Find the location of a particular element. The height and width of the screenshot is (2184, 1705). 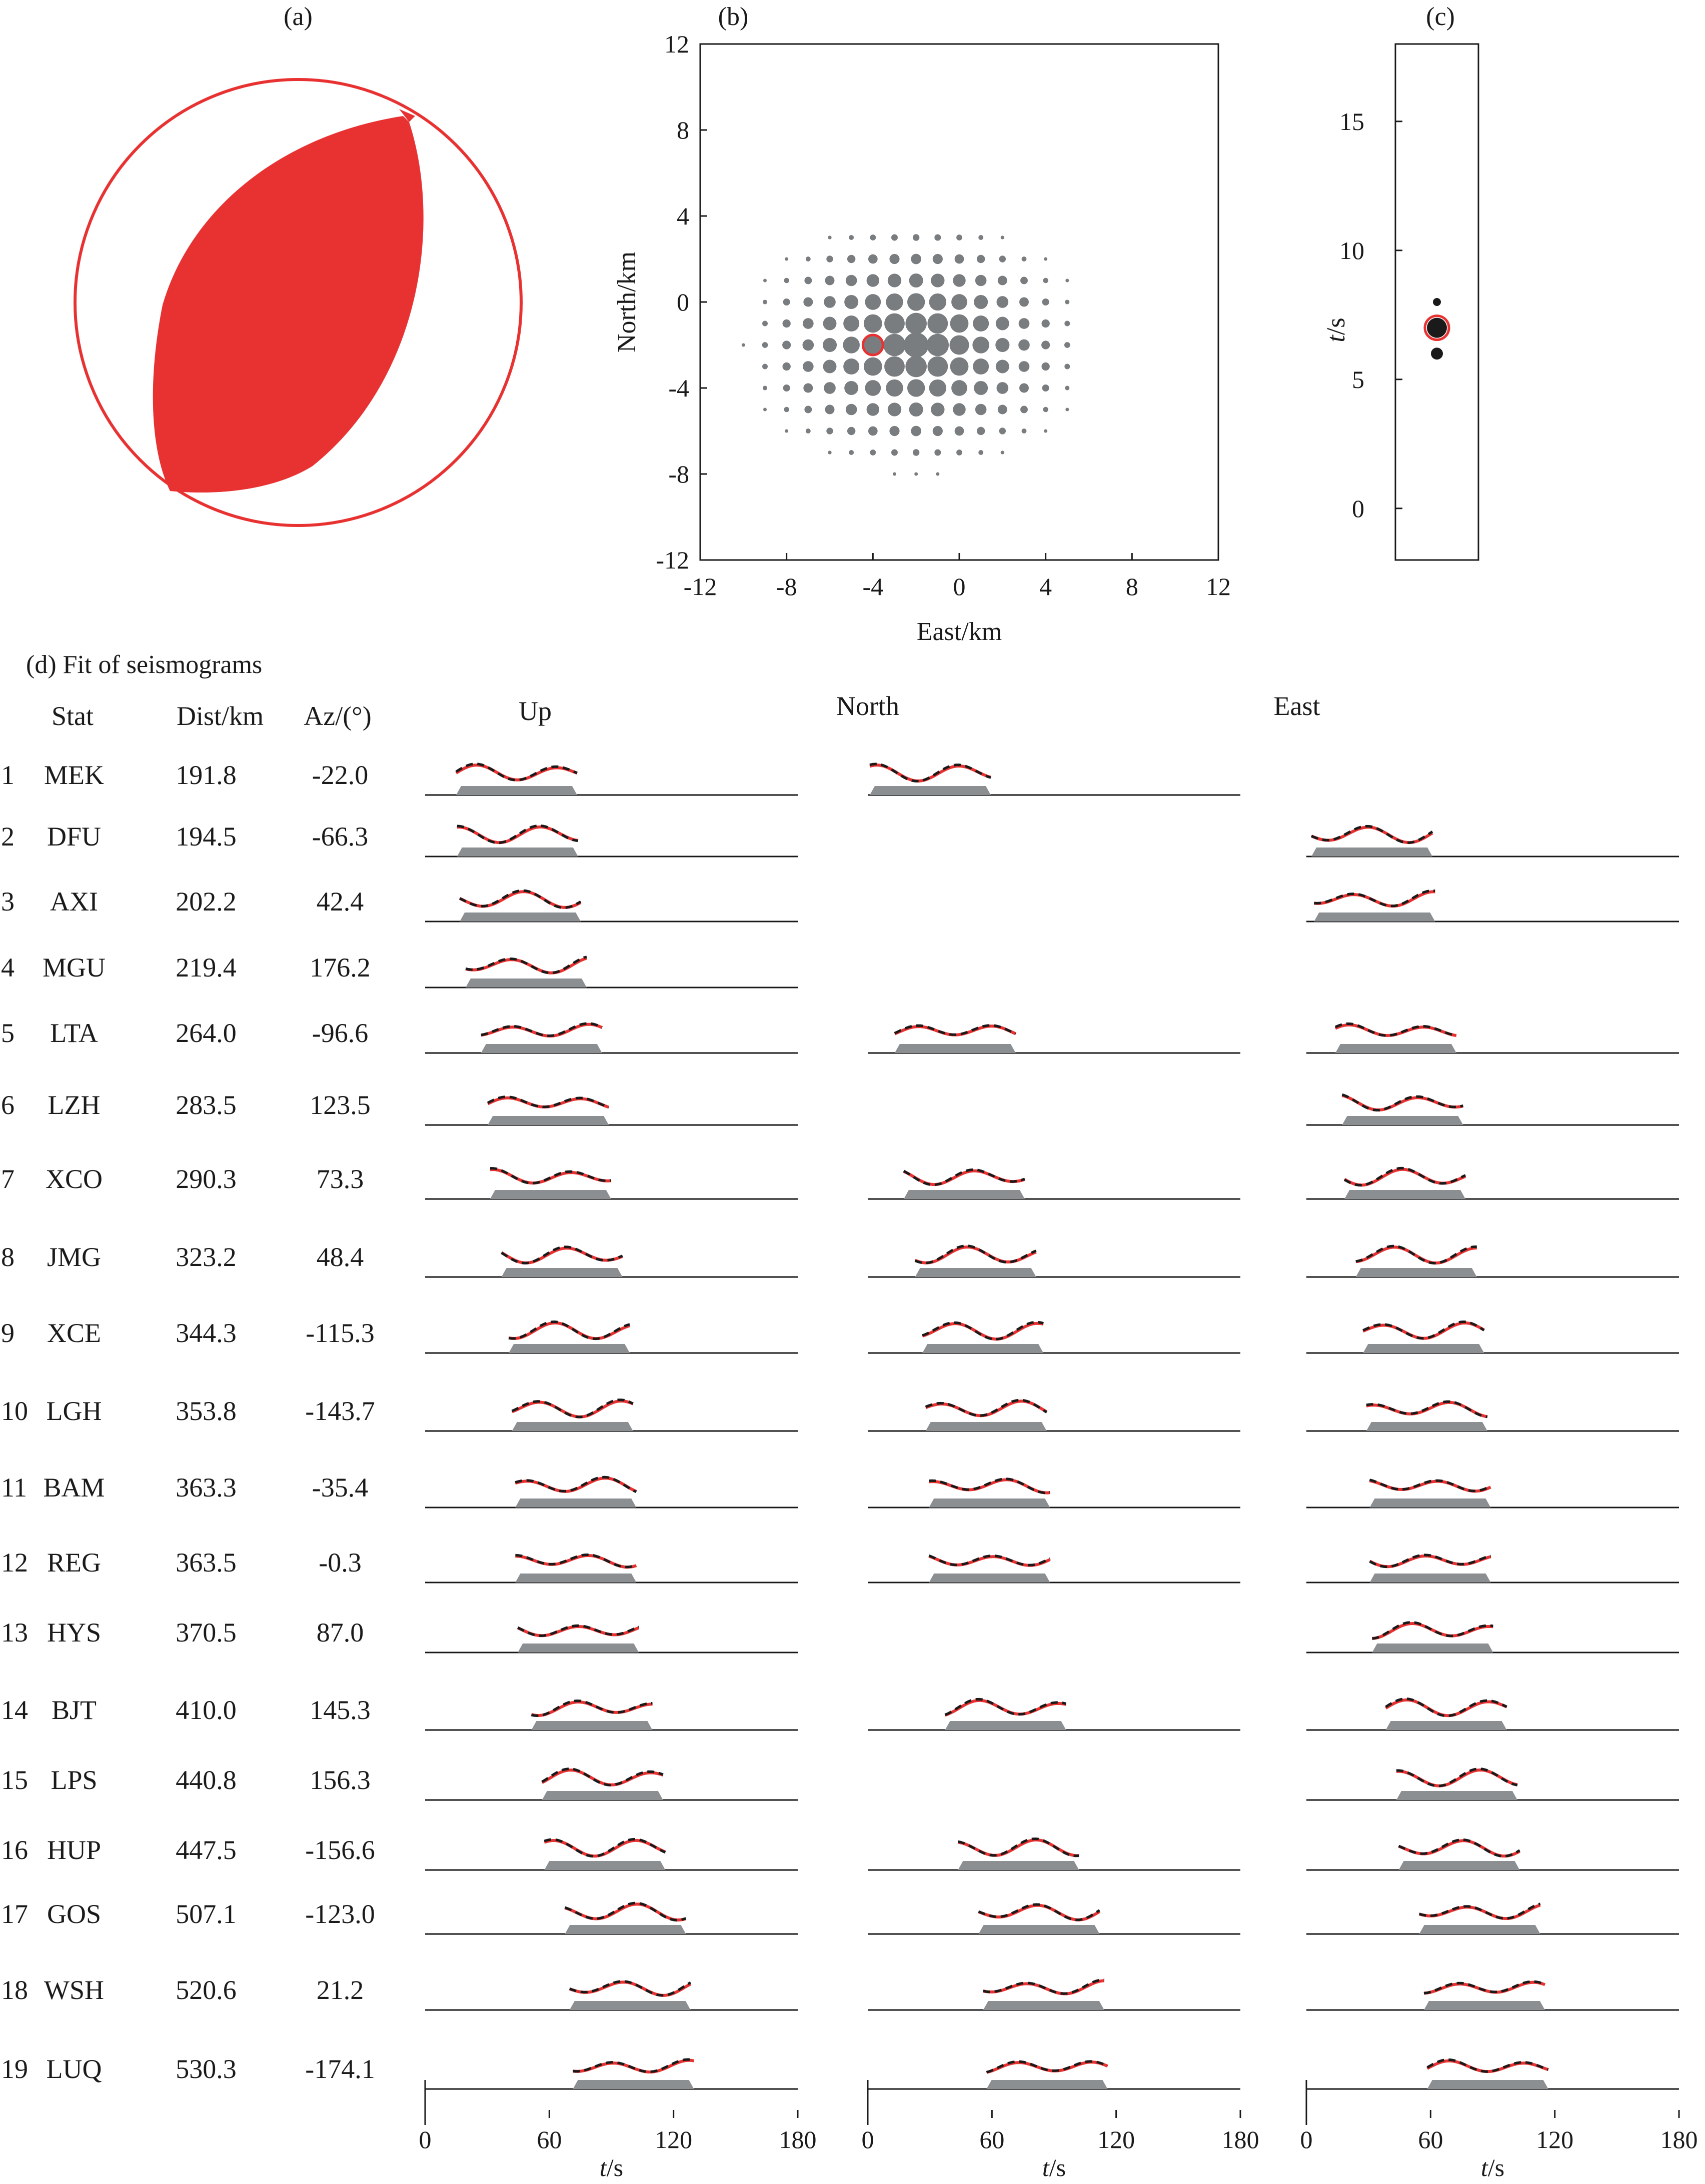

station-code: LGH is located at coordinates (75, 1411).